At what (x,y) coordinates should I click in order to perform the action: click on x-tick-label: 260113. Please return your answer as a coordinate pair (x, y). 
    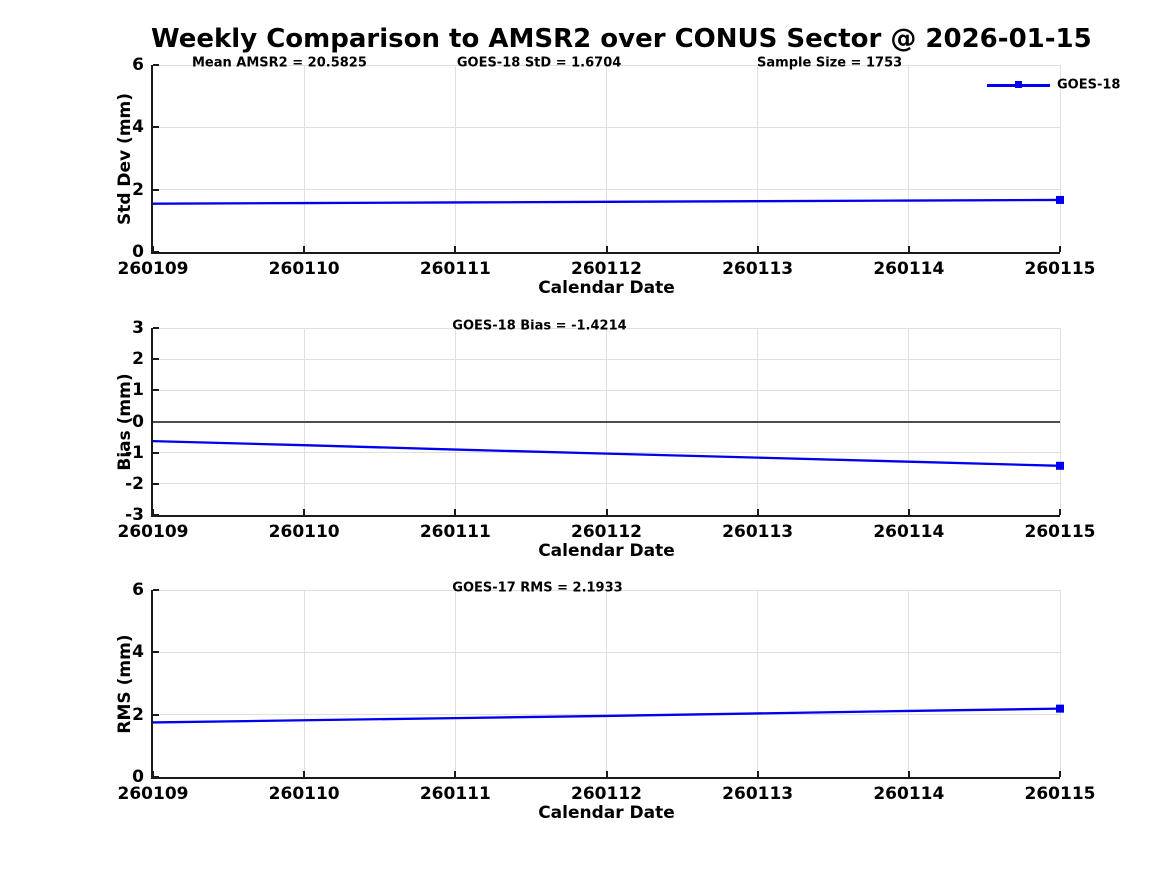
    Looking at the image, I should click on (758, 532).